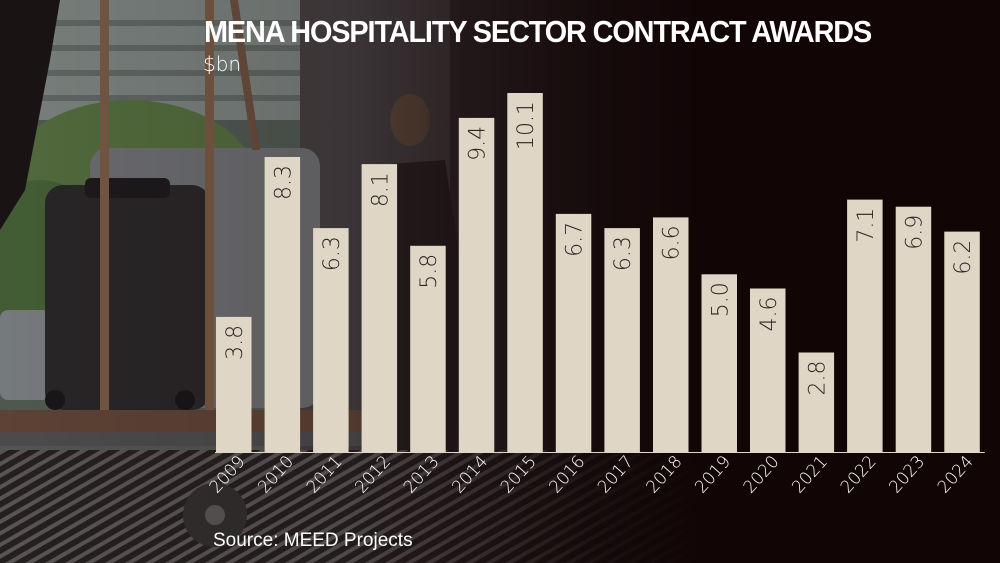 The width and height of the screenshot is (1000, 563). Describe the element at coordinates (816, 402) in the screenshot. I see `bar-2021` at that location.